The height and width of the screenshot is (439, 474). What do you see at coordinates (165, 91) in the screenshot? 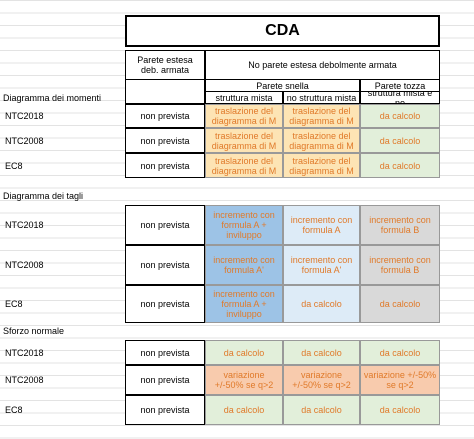
I see `header-cell` at bounding box center [165, 91].